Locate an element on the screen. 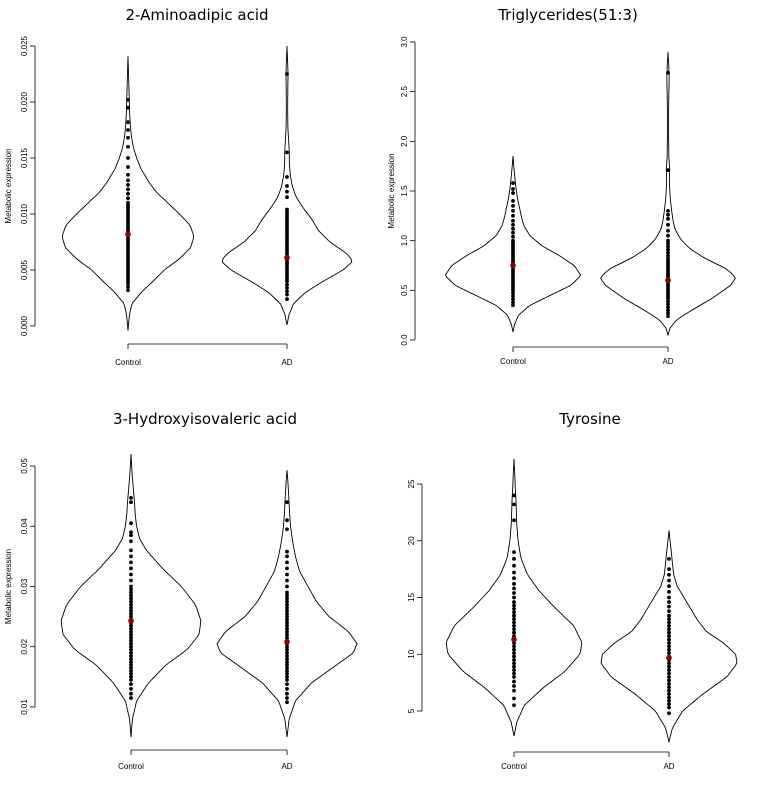  y-tick-label: 2.5 is located at coordinates (404, 92).